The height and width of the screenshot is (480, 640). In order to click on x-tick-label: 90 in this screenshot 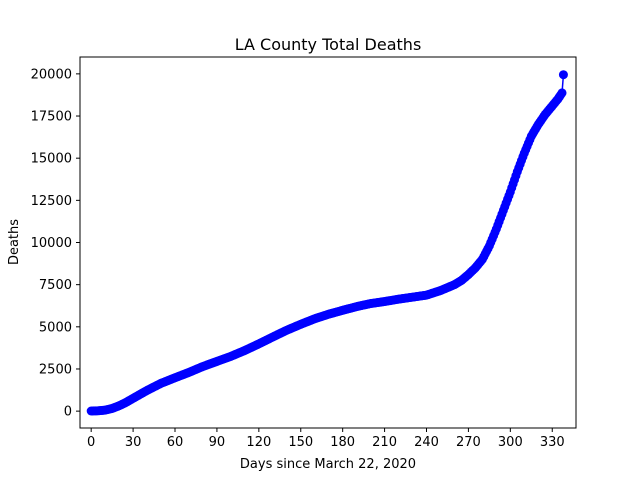, I will do `click(217, 442)`.